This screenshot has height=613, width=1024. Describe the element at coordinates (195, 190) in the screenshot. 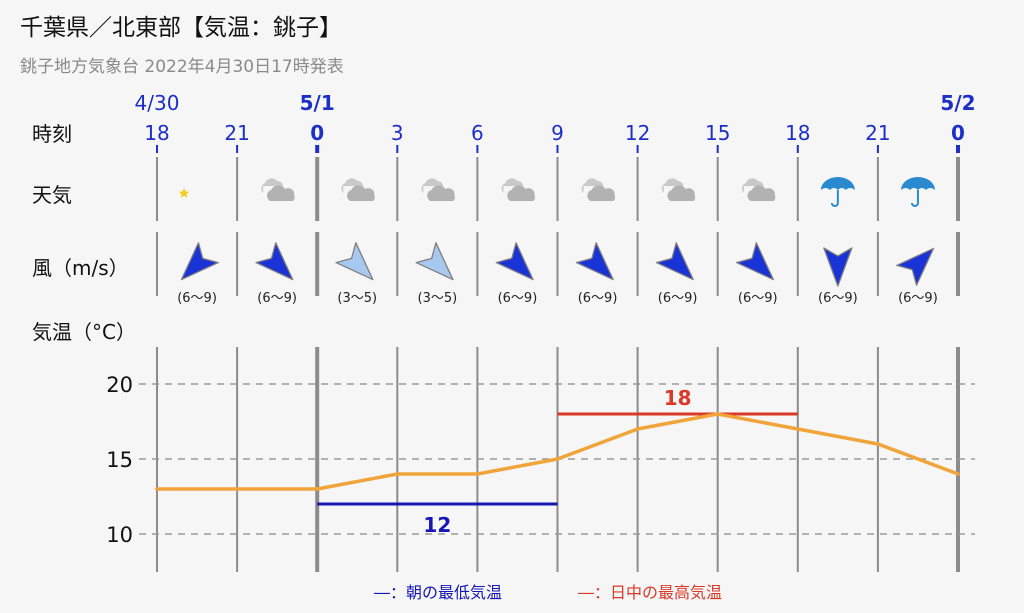

I see `moon-crescent` at that location.